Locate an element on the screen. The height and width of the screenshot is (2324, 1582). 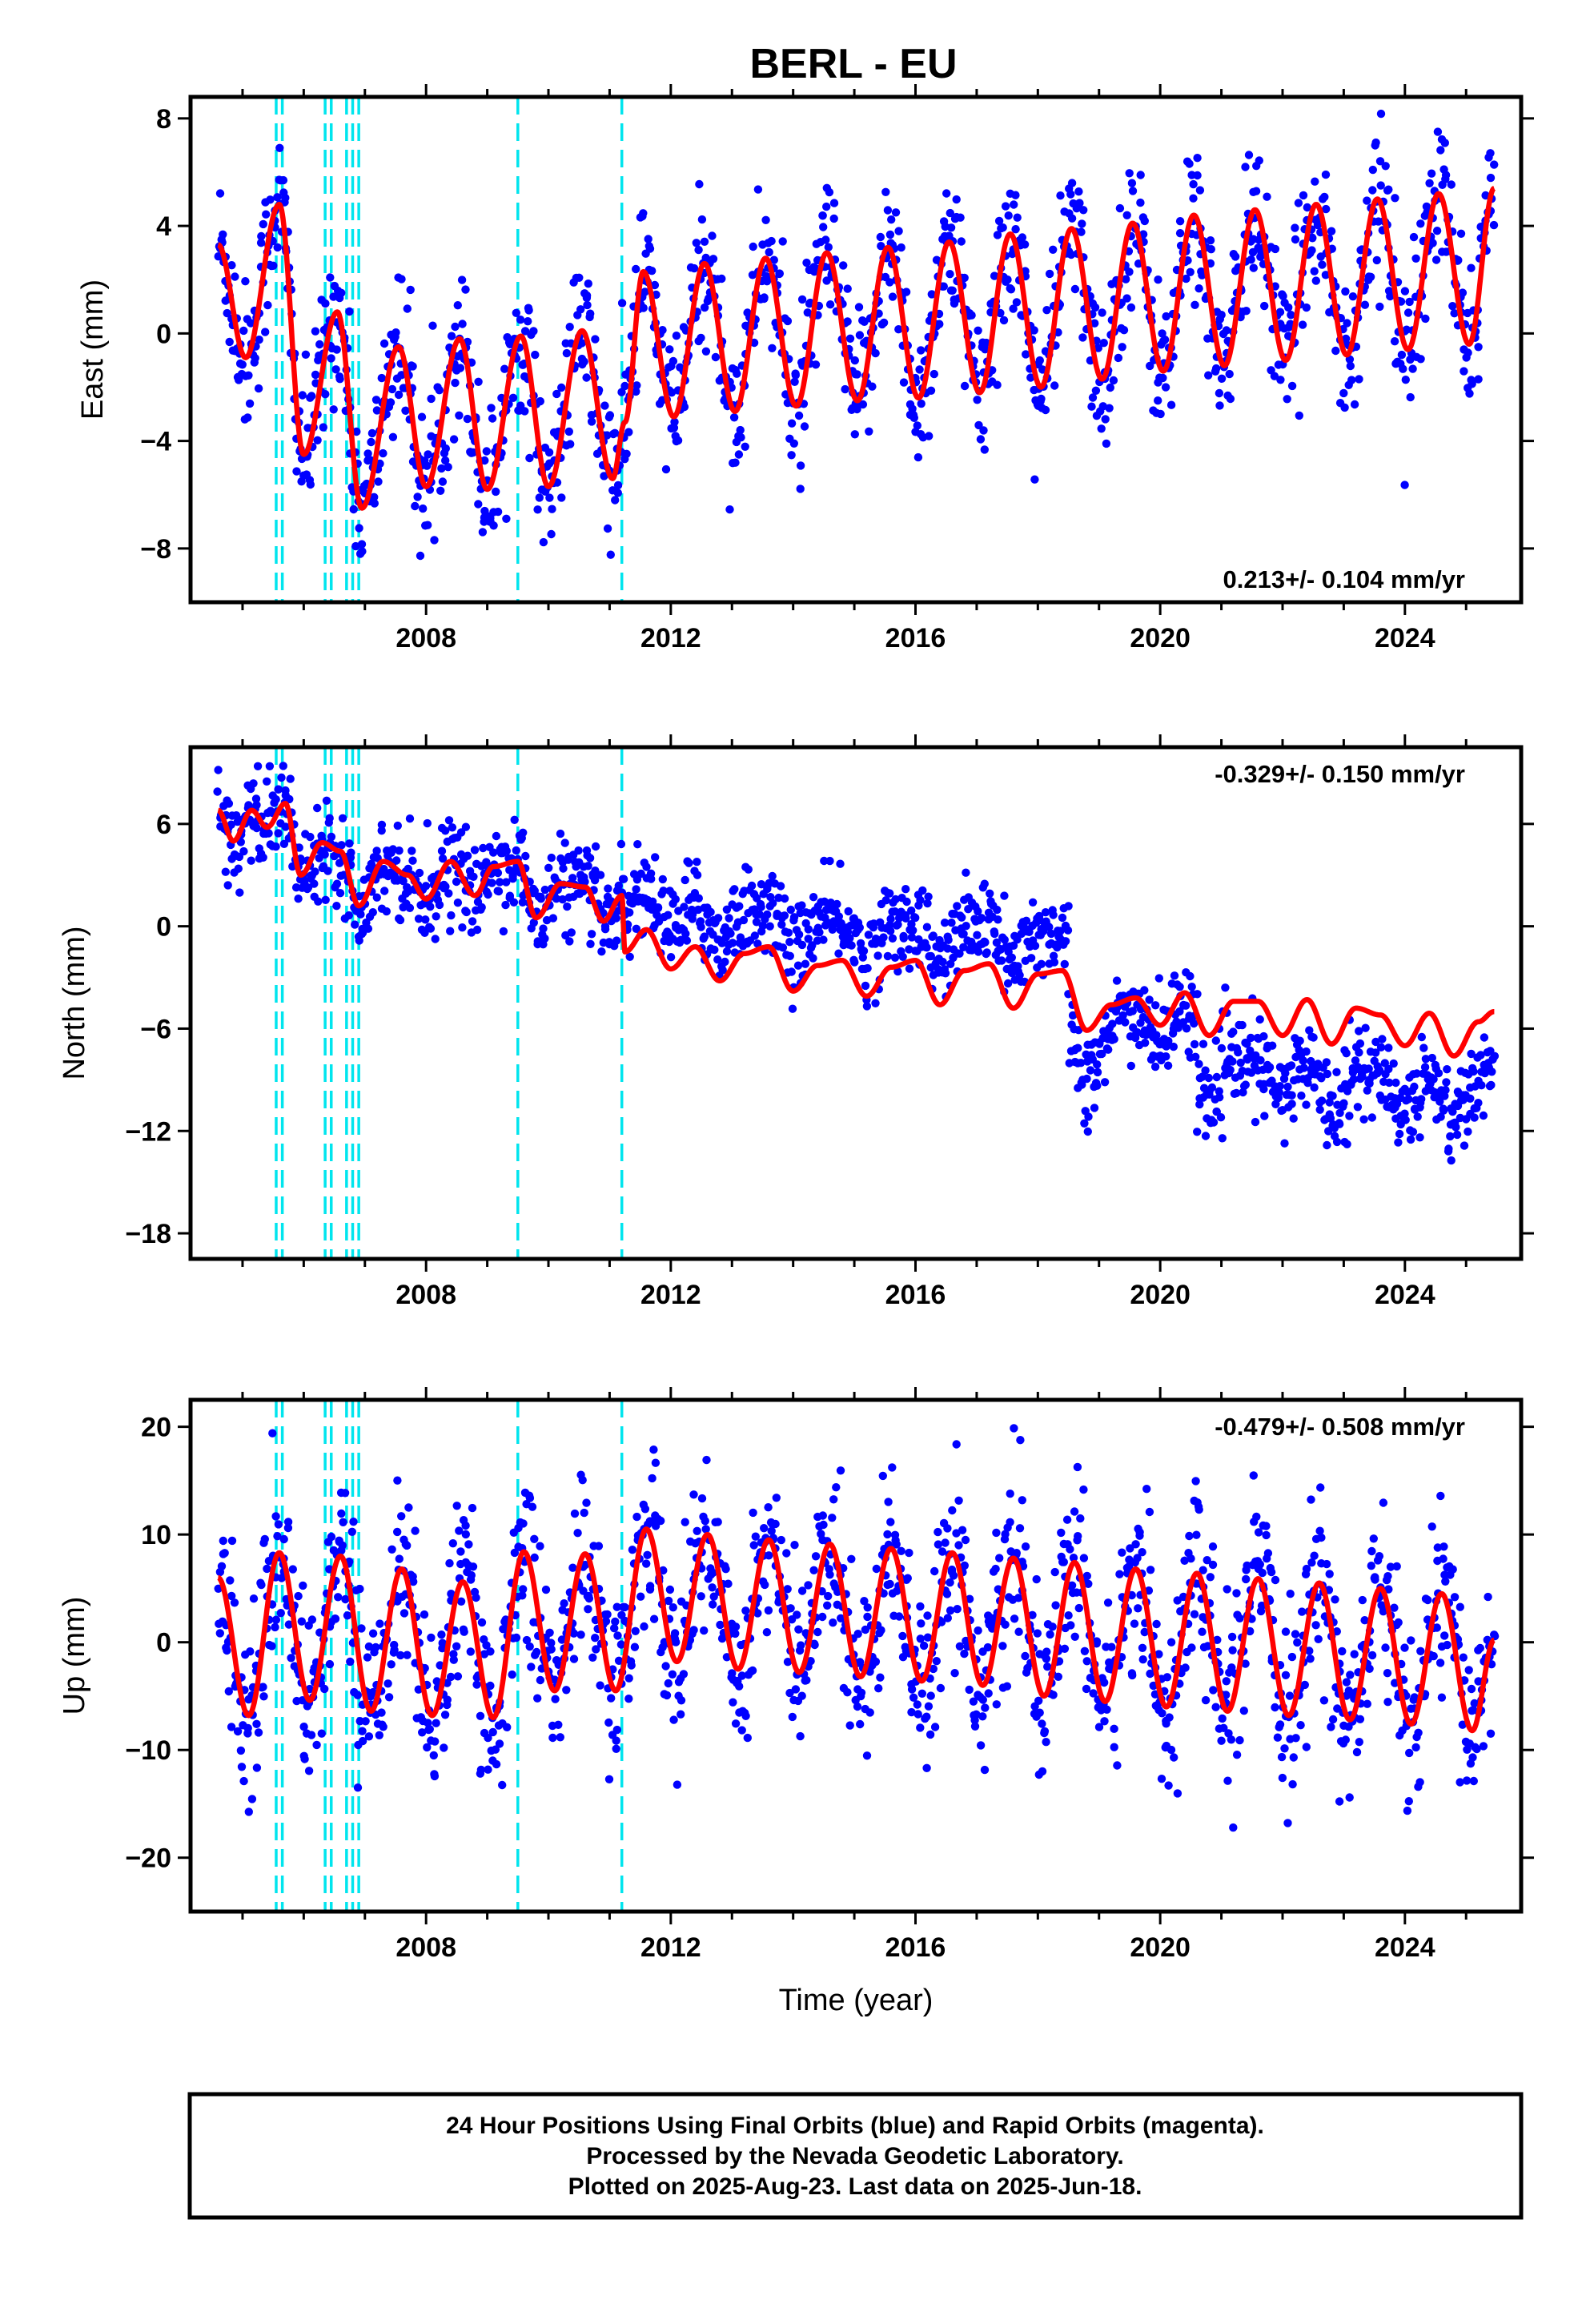
x-tick-label: 2012 is located at coordinates (671, 638).